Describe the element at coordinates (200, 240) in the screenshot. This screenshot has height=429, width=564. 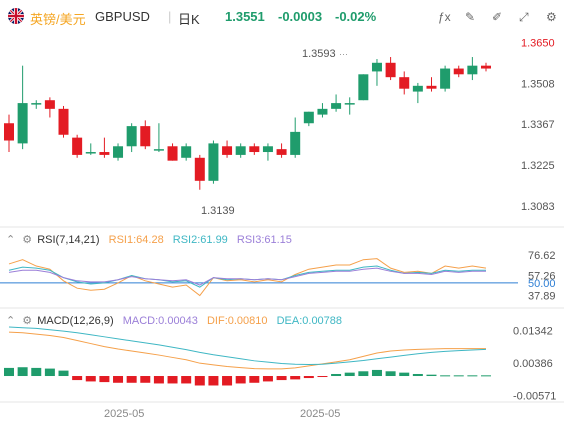
I see `rsi2-value: RSI2:61.99` at that location.